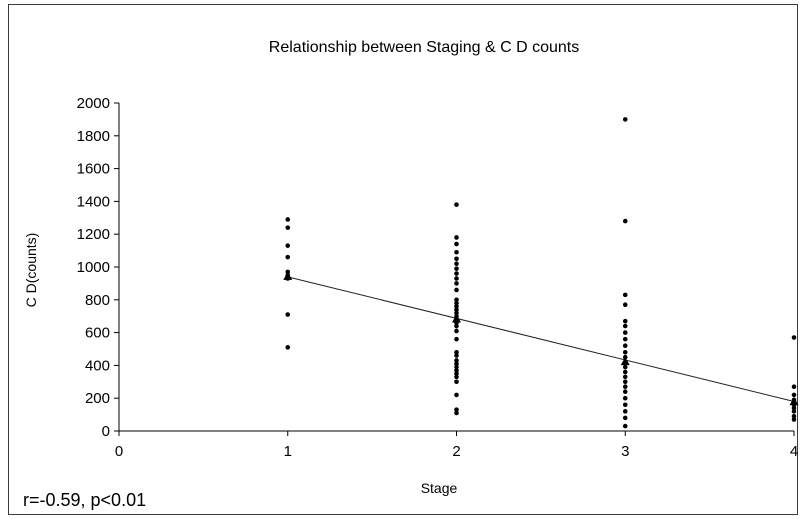 This screenshot has width=806, height=519. What do you see at coordinates (794, 451) in the screenshot?
I see `x-tick-label: 4` at bounding box center [794, 451].